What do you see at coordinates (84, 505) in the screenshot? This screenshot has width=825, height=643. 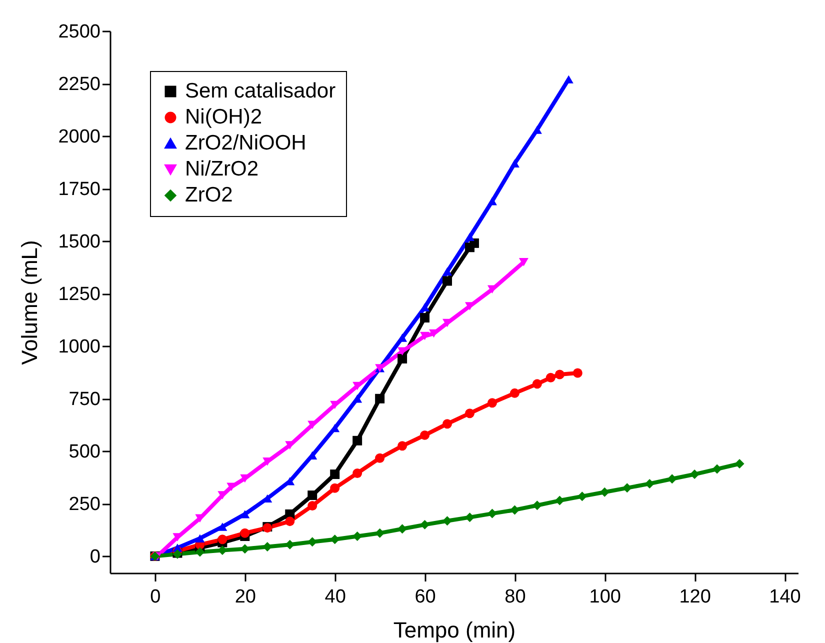 I see `y-tick-label: 250` at bounding box center [84, 505].